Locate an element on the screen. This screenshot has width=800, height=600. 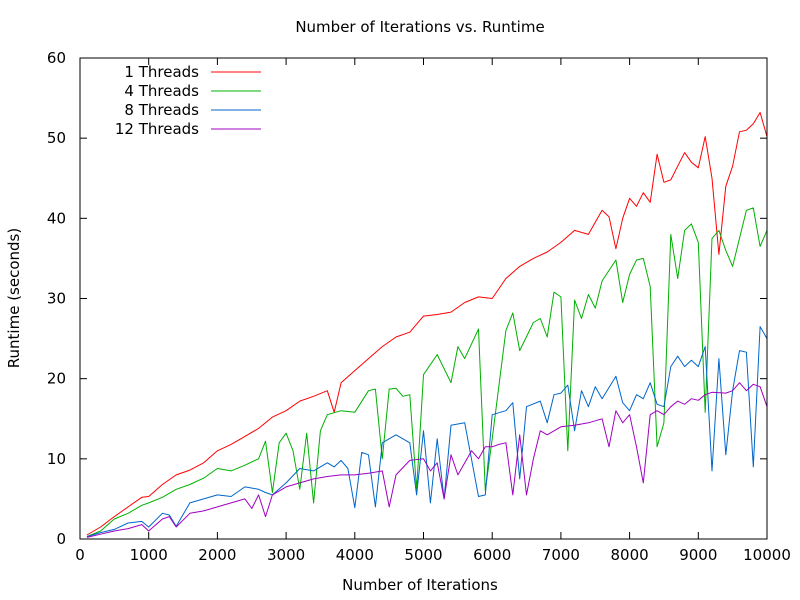
legend-label-3: 8 Threads is located at coordinates (161, 110).